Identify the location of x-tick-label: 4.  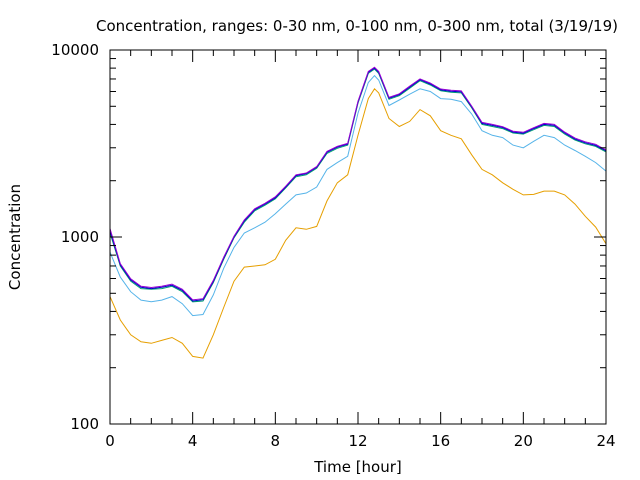
(193, 441).